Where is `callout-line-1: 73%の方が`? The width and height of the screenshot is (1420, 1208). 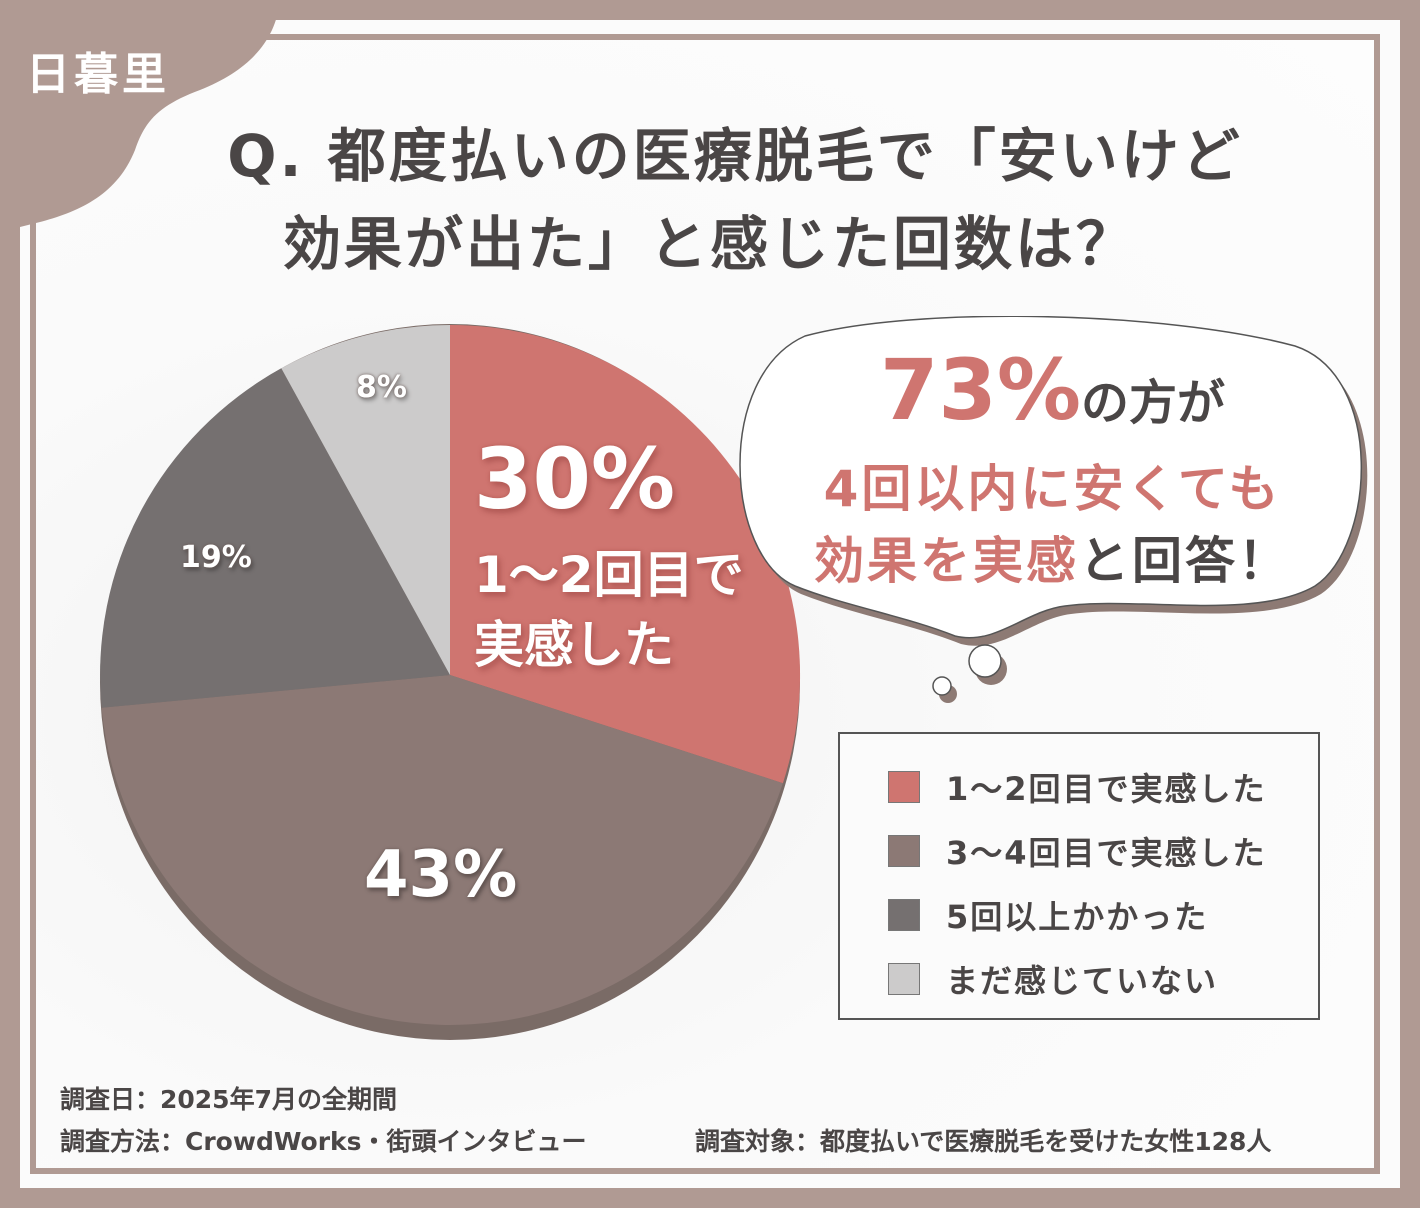 callout-line-1: 73%の方が is located at coordinates (1052, 396).